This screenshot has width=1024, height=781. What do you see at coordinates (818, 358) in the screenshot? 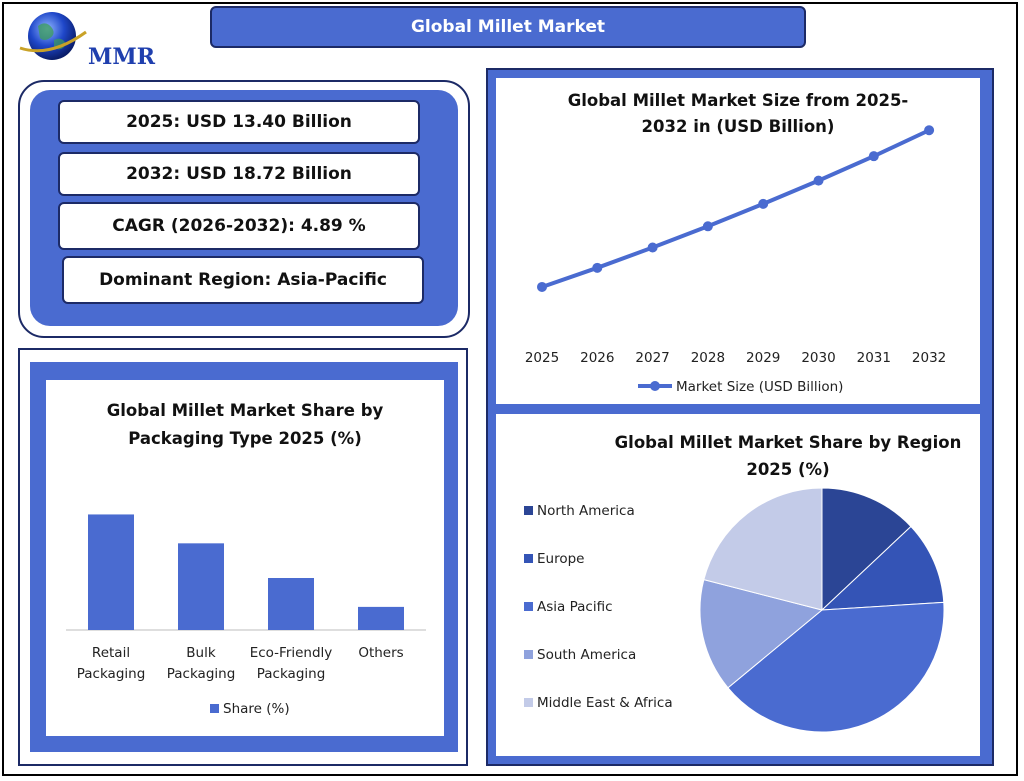
I see `x-tick-label: 2030` at bounding box center [818, 358].